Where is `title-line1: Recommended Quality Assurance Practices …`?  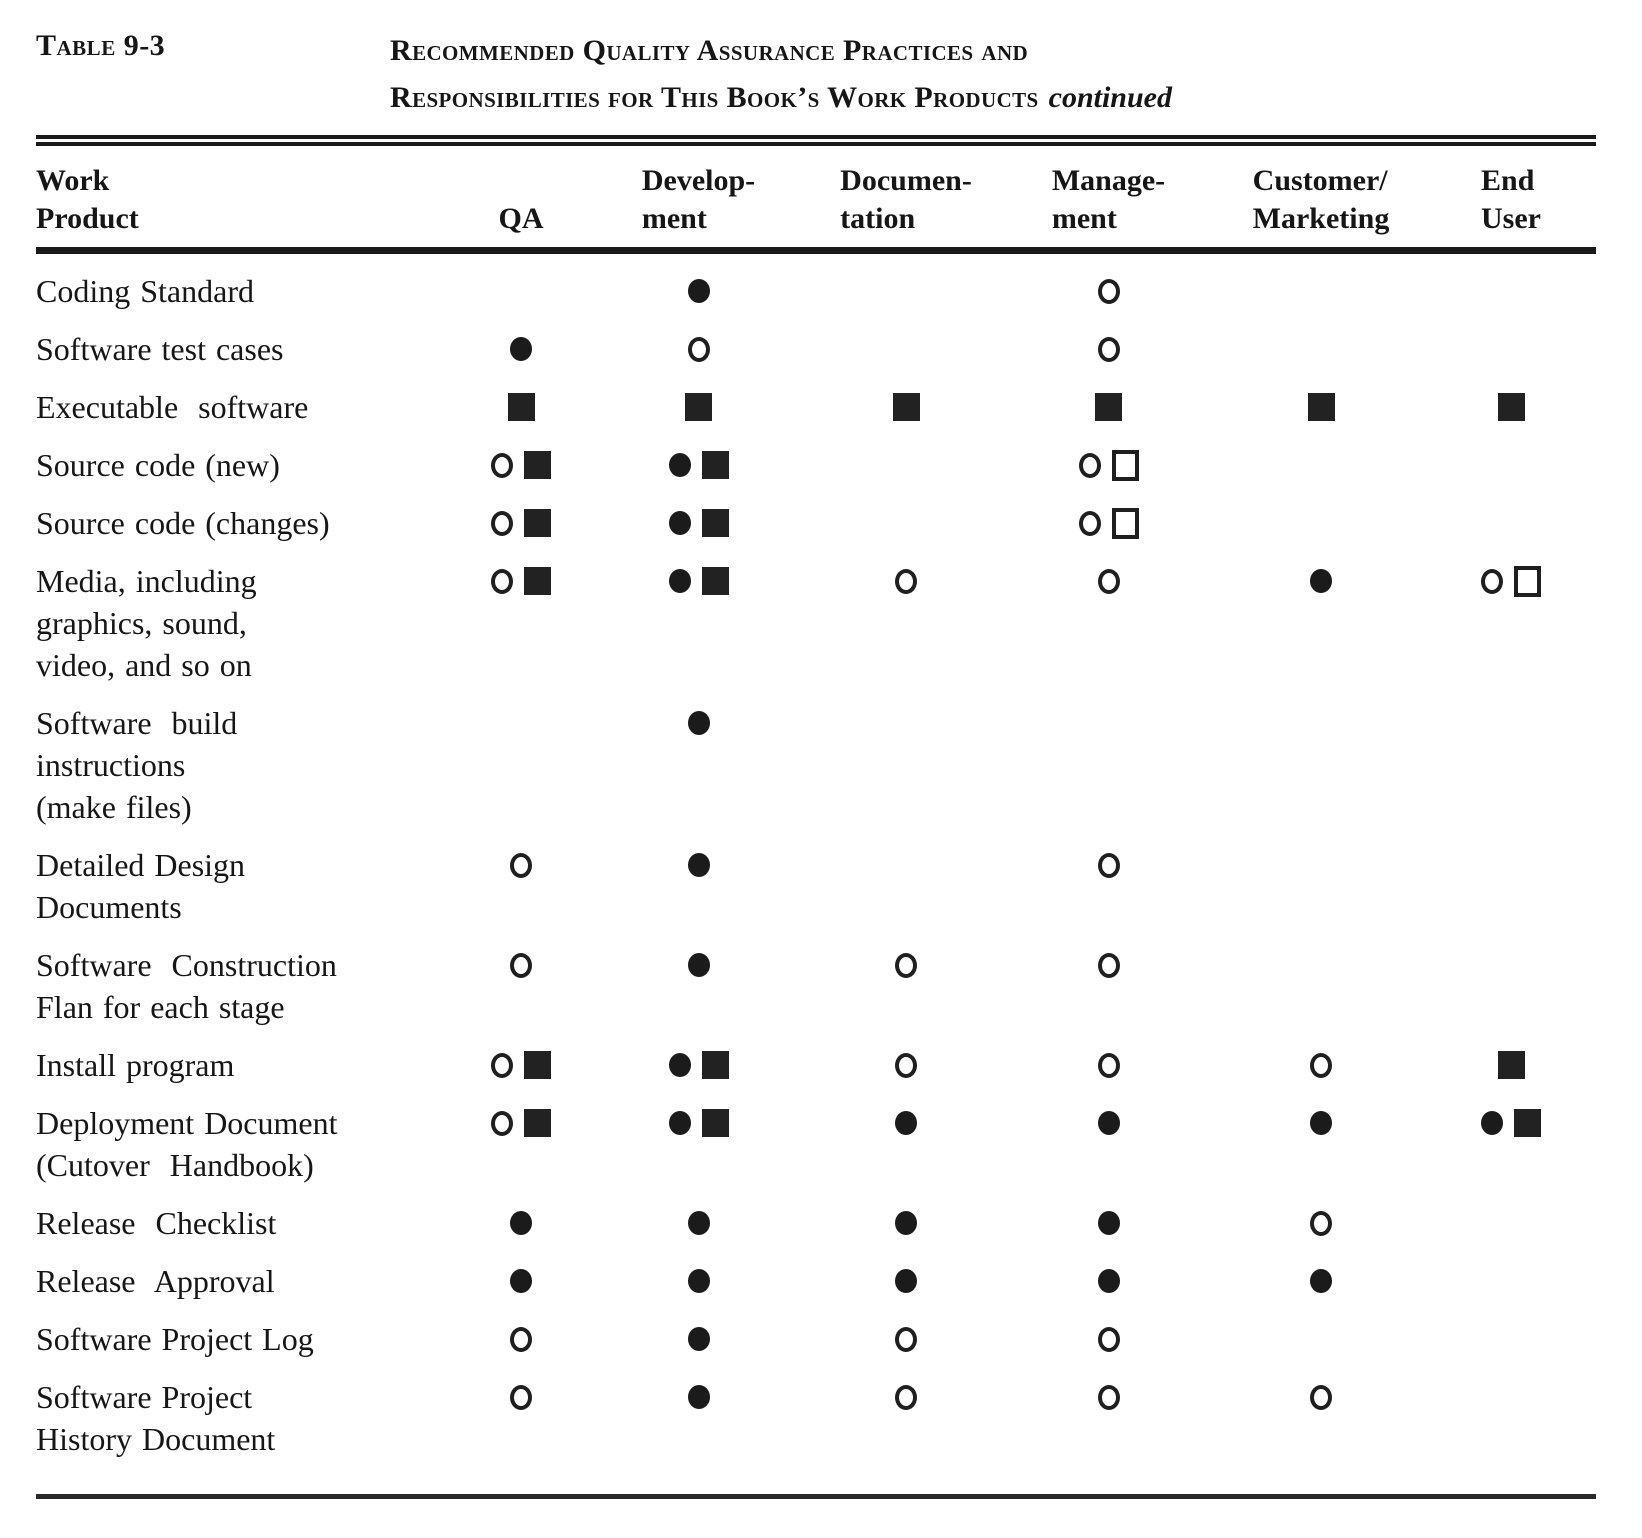 title-line1: Recommended Quality Assurance Practices … is located at coordinates (709, 50).